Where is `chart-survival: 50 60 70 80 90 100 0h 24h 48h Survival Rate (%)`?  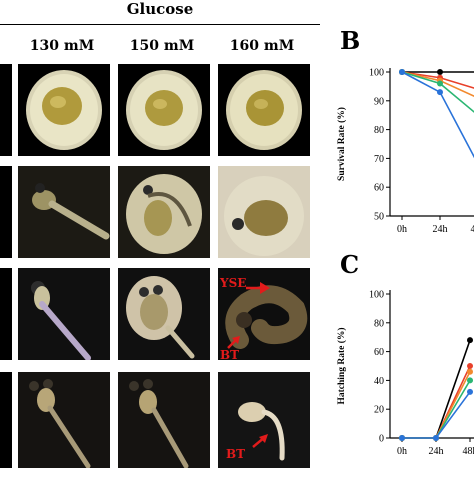 chart-survival: 50 60 70 80 90 100 0h 24h 48h Survival Rate (%) is located at coordinates (402, 162).